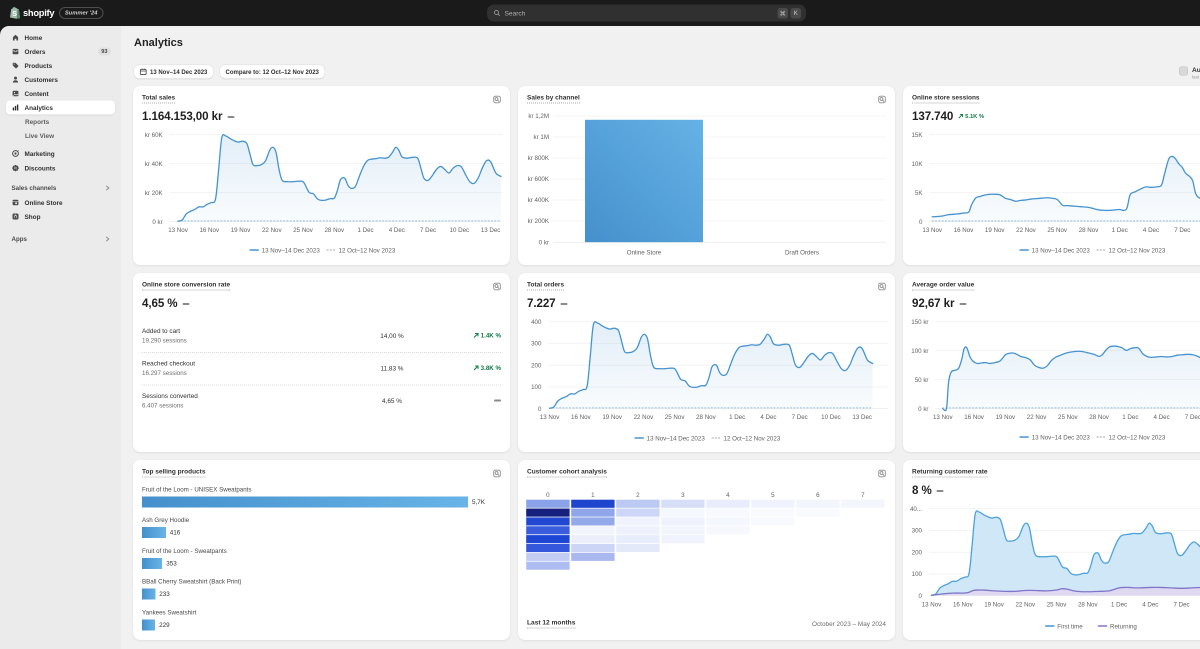 This screenshot has width=1200, height=649. I want to click on svg-text: First time, so click(1070, 626).